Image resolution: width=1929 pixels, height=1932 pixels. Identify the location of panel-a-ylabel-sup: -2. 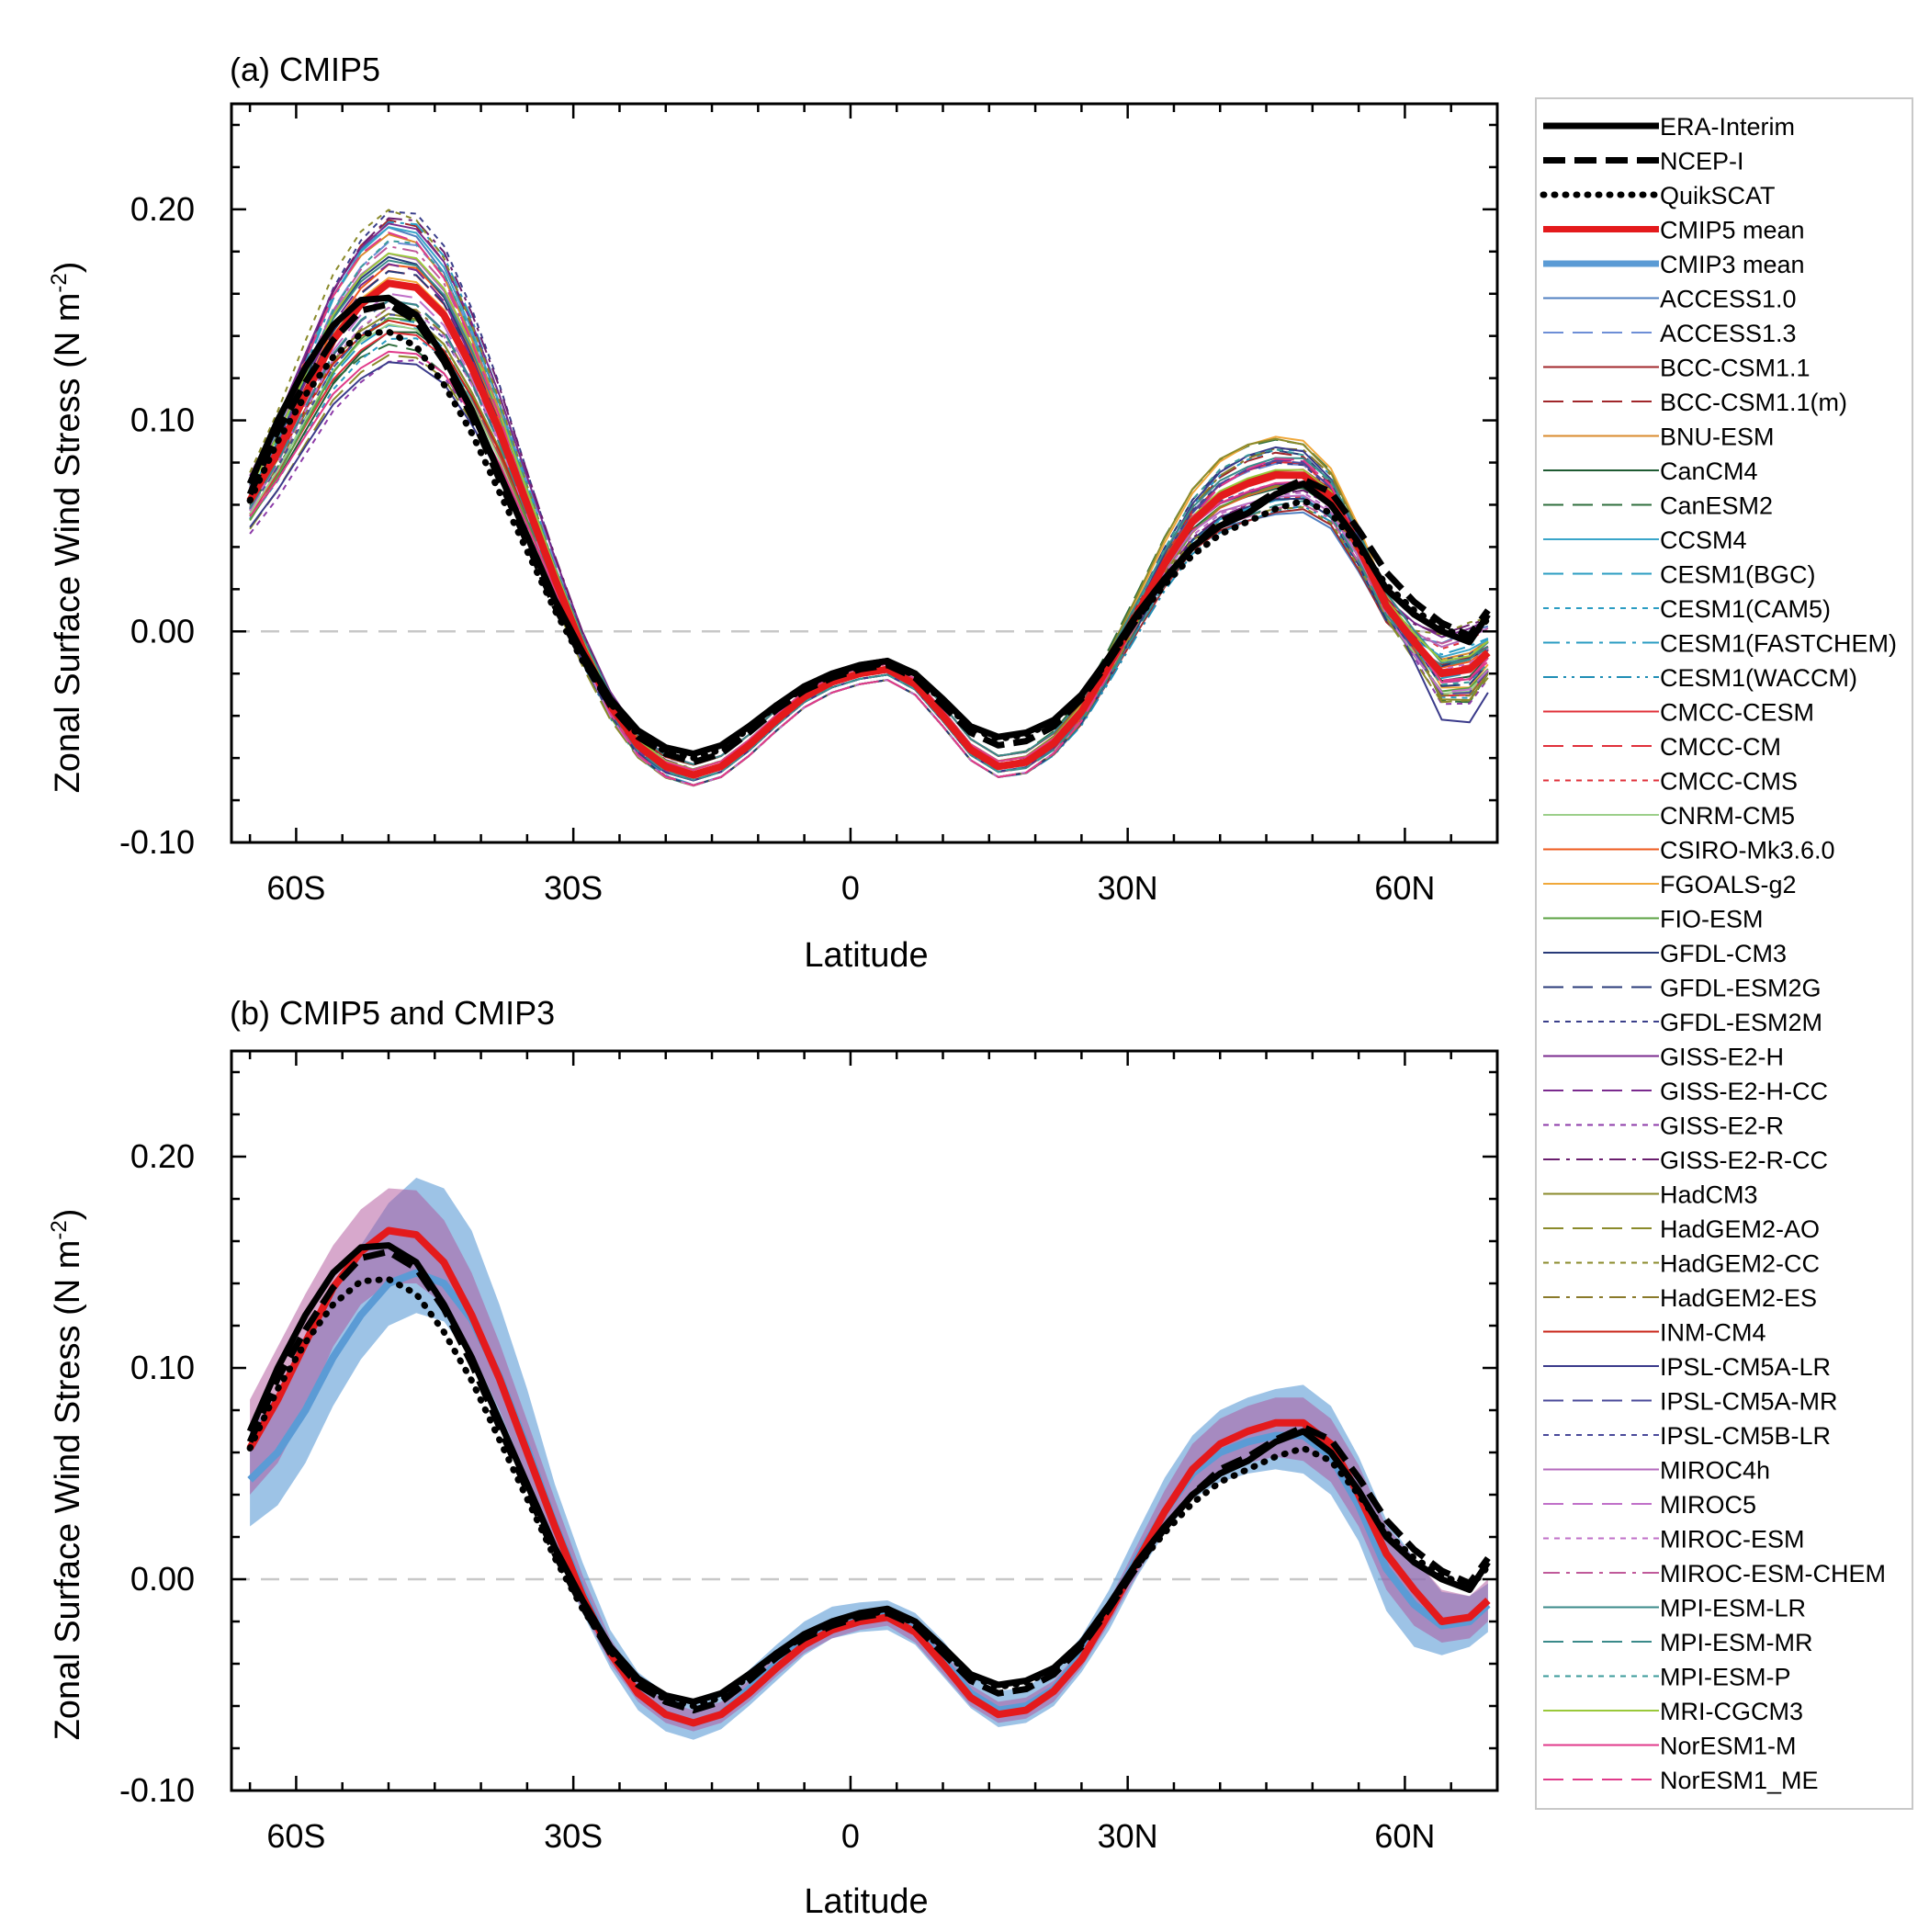
(59, 282).